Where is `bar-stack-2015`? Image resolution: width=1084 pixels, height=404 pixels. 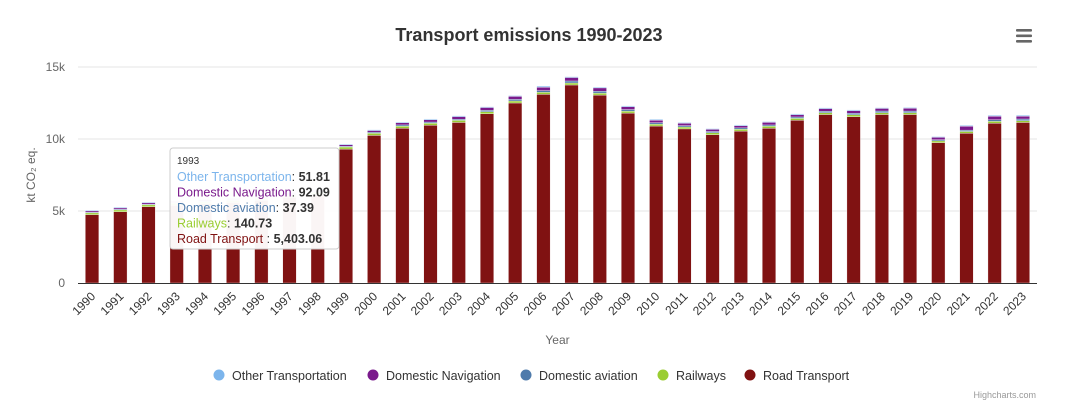
bar-stack-2015 is located at coordinates (797, 198).